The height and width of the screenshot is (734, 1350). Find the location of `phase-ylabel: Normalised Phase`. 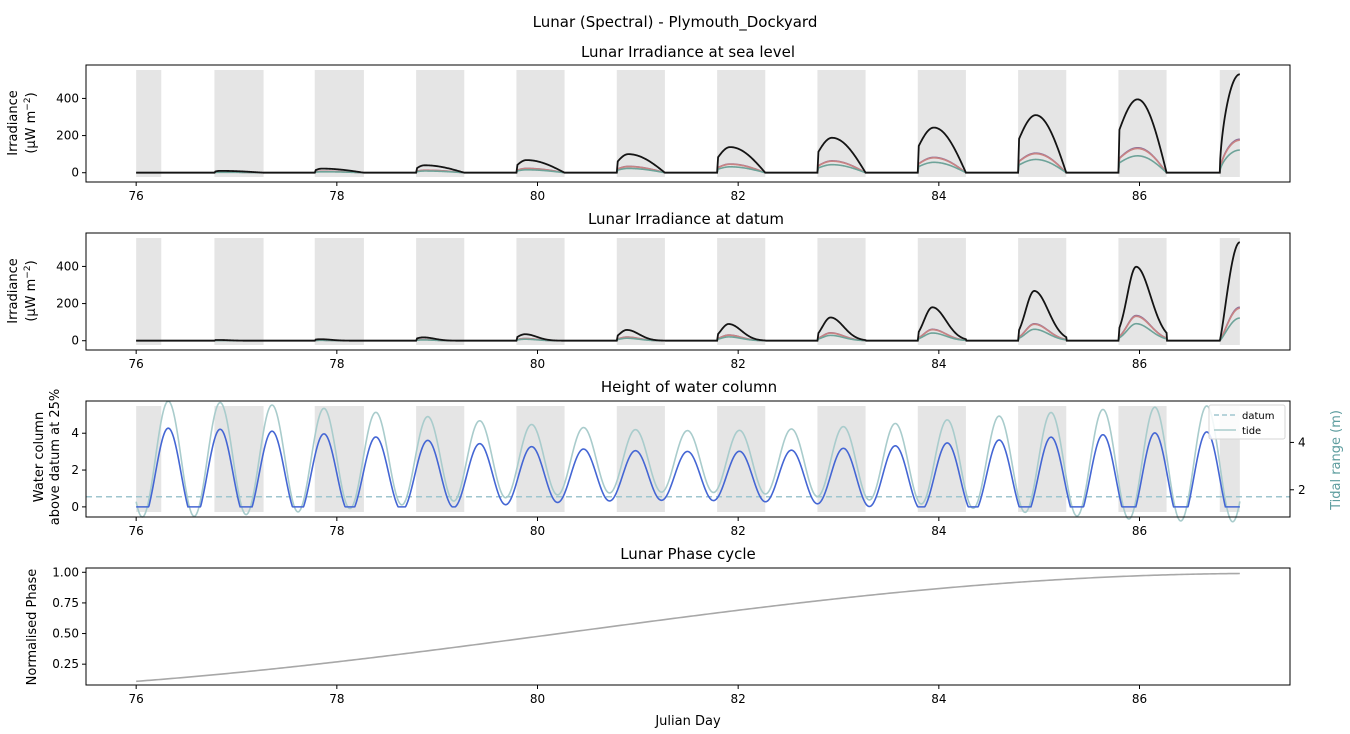

phase-ylabel: Normalised Phase is located at coordinates (32, 627).